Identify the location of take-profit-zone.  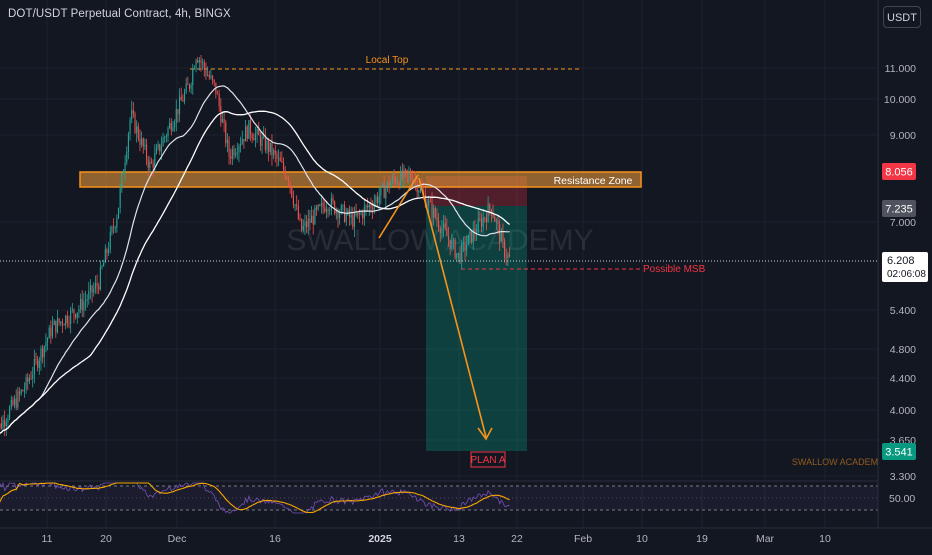
(476, 328).